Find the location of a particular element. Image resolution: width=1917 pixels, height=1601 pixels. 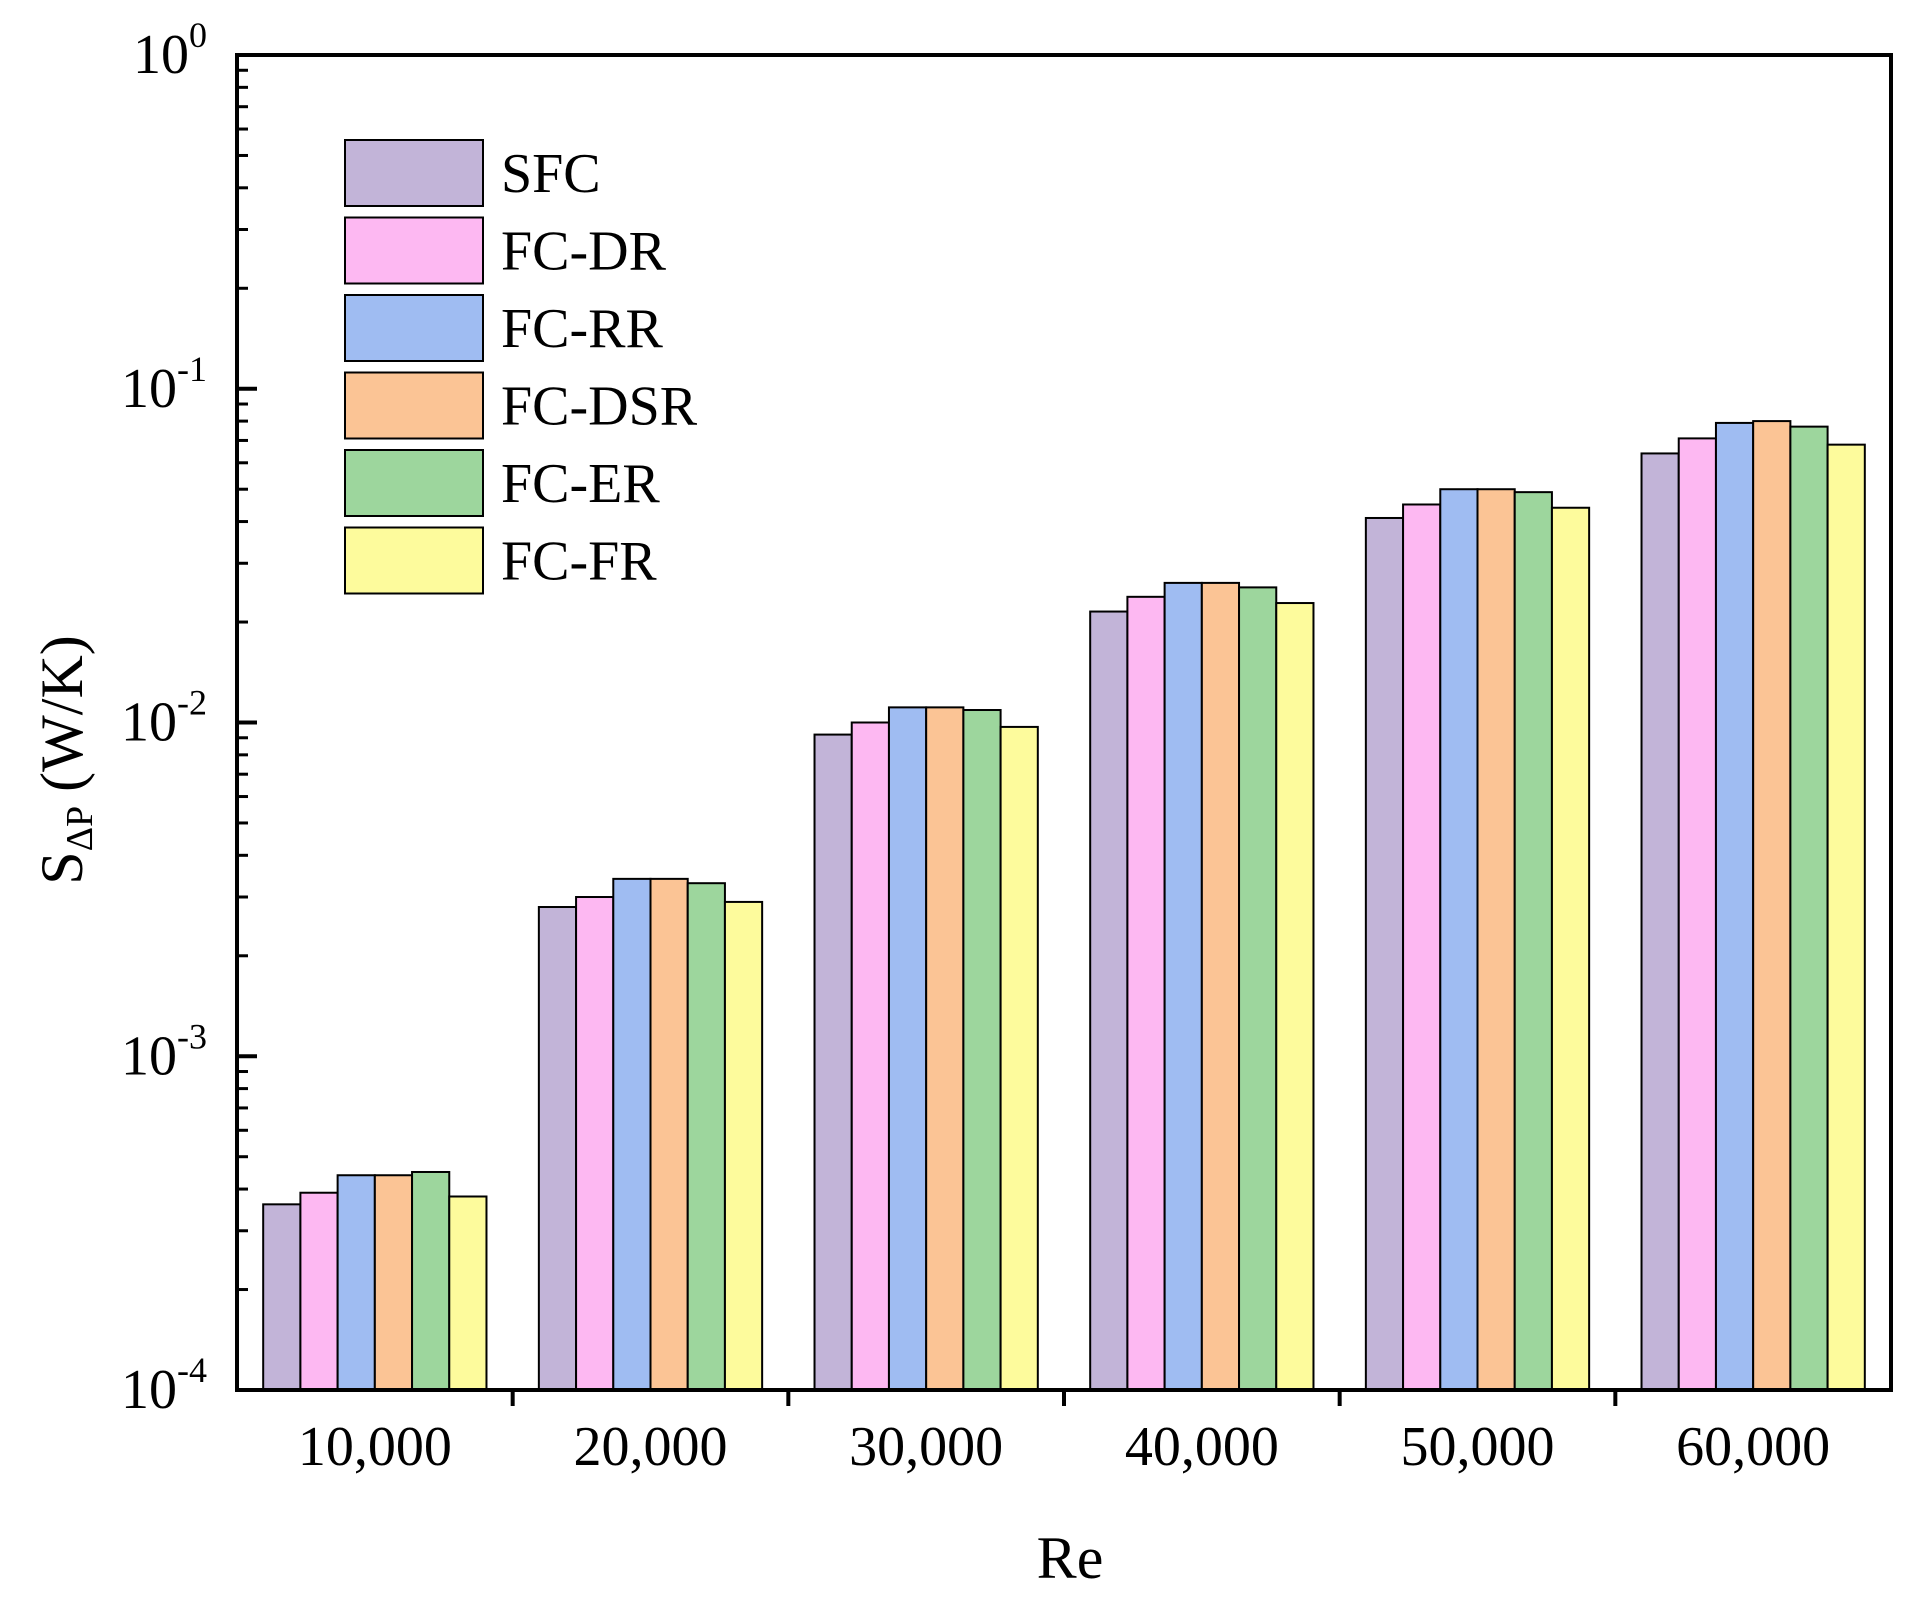

legend-swatch-fc-dsr is located at coordinates (414, 405).